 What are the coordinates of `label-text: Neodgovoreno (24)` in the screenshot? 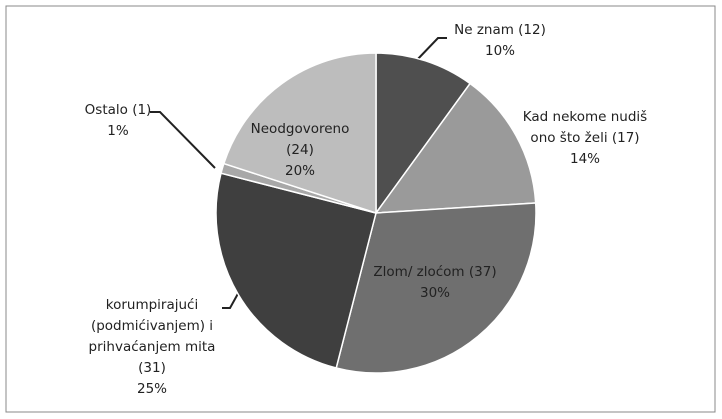 It's located at (300, 139).